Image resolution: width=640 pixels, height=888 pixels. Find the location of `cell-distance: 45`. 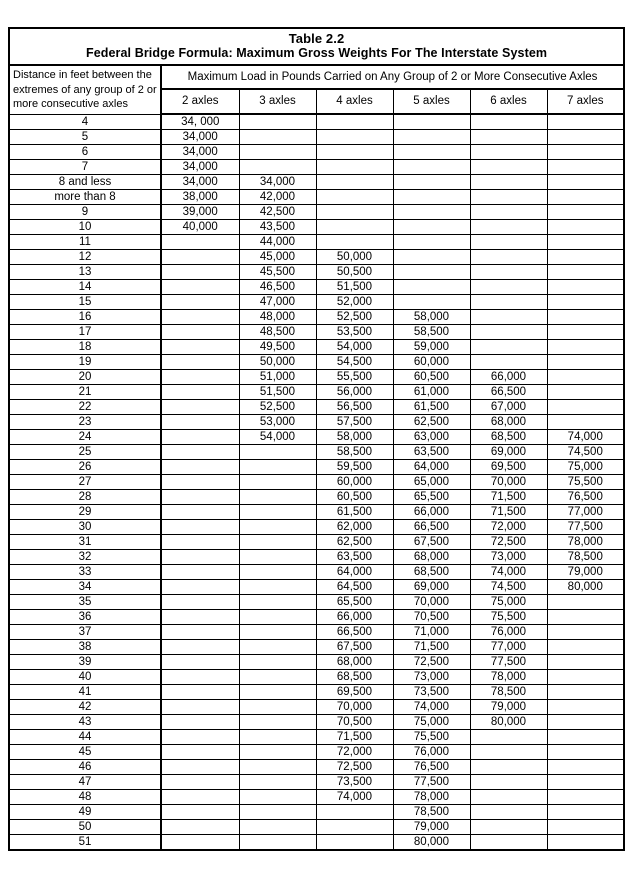

cell-distance: 45 is located at coordinates (85, 752).